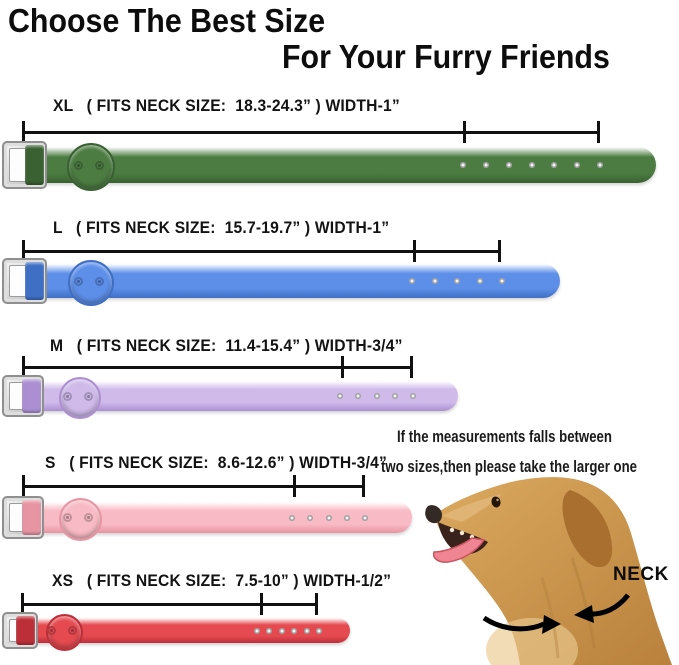  What do you see at coordinates (80, 398) in the screenshot?
I see `keeper-ring` at bounding box center [80, 398].